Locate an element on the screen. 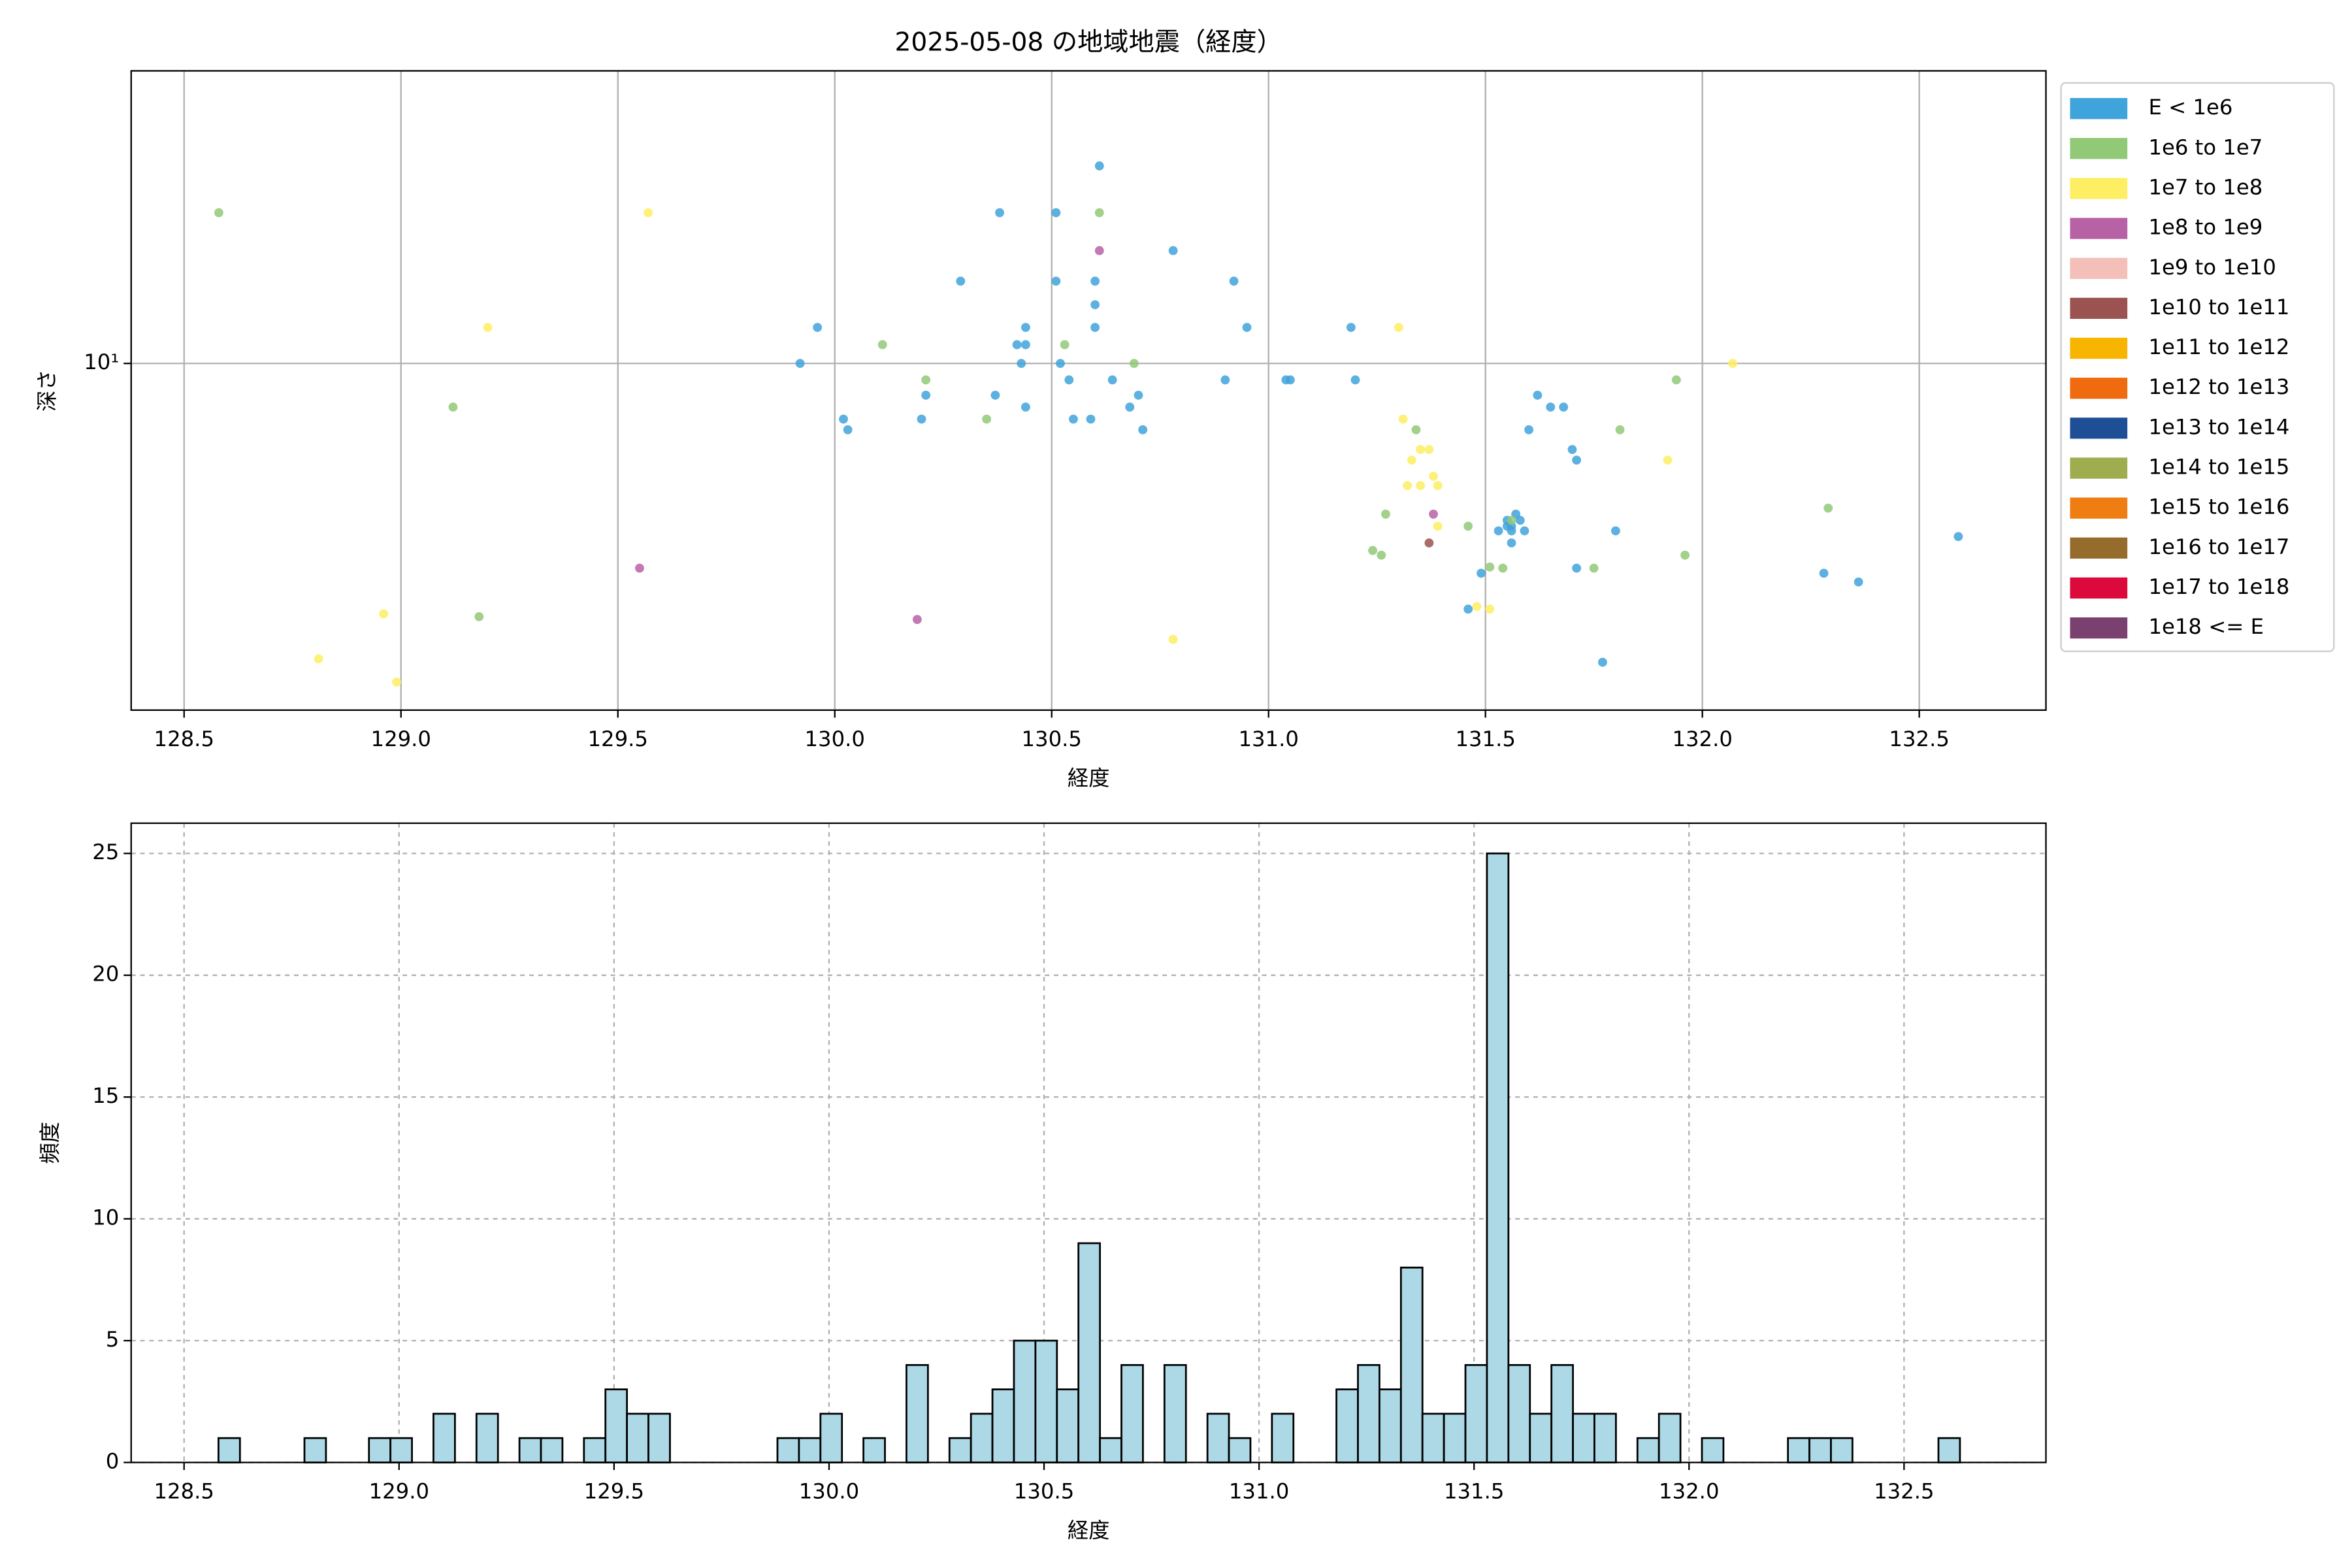  y-tick-label: 10¹ is located at coordinates (101, 362).